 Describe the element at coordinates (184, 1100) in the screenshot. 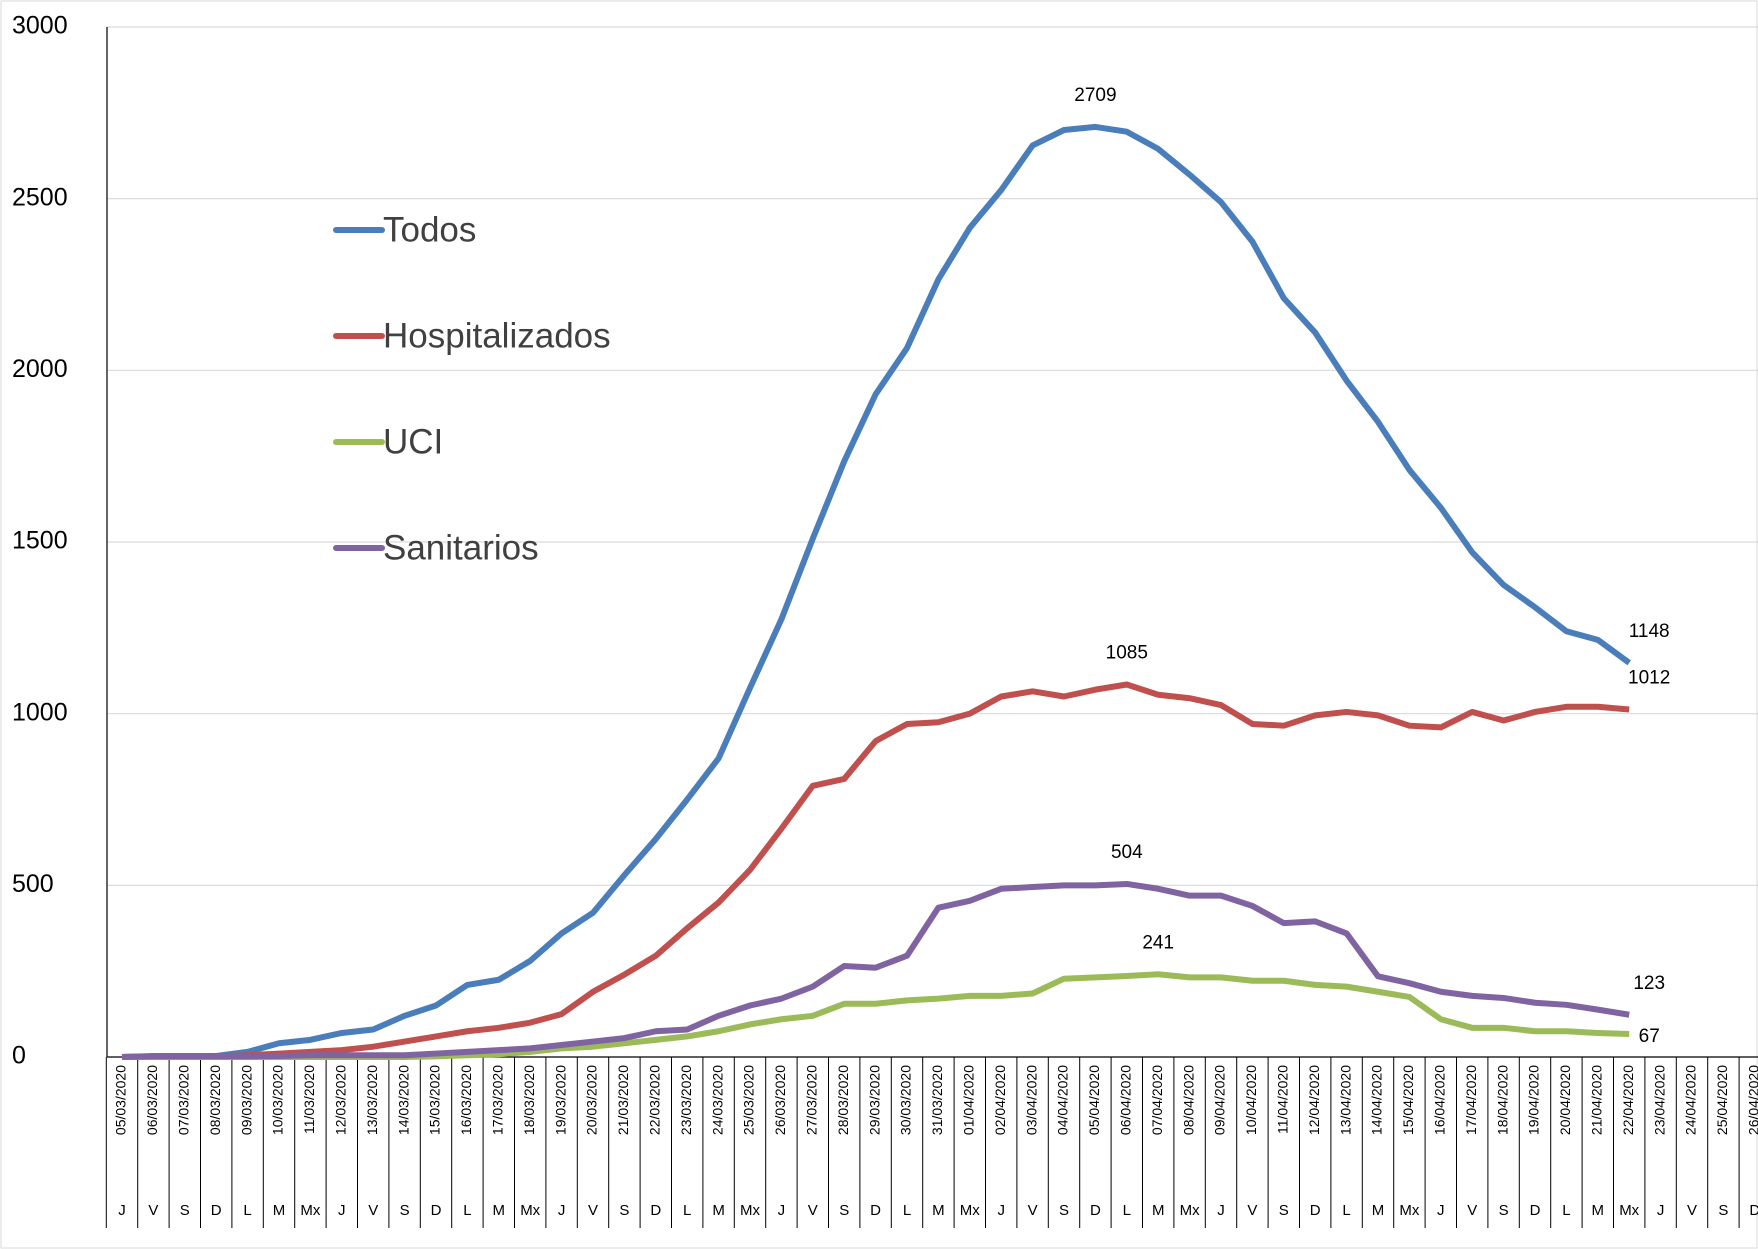

I see `x-tick-label: 07/03/2020` at that location.